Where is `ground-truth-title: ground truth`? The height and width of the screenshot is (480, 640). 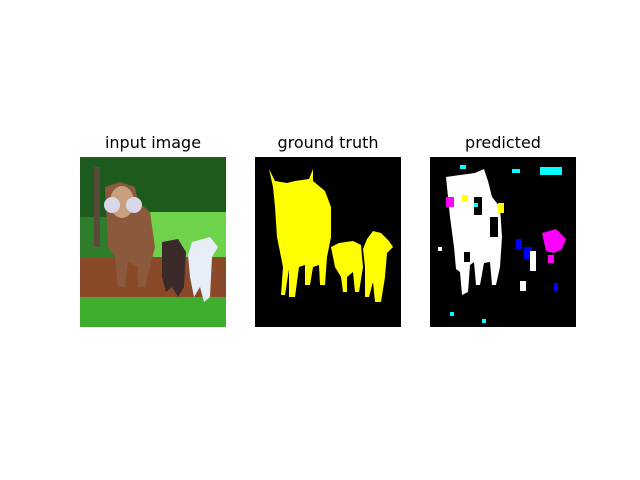
ground-truth-title: ground truth is located at coordinates (328, 142).